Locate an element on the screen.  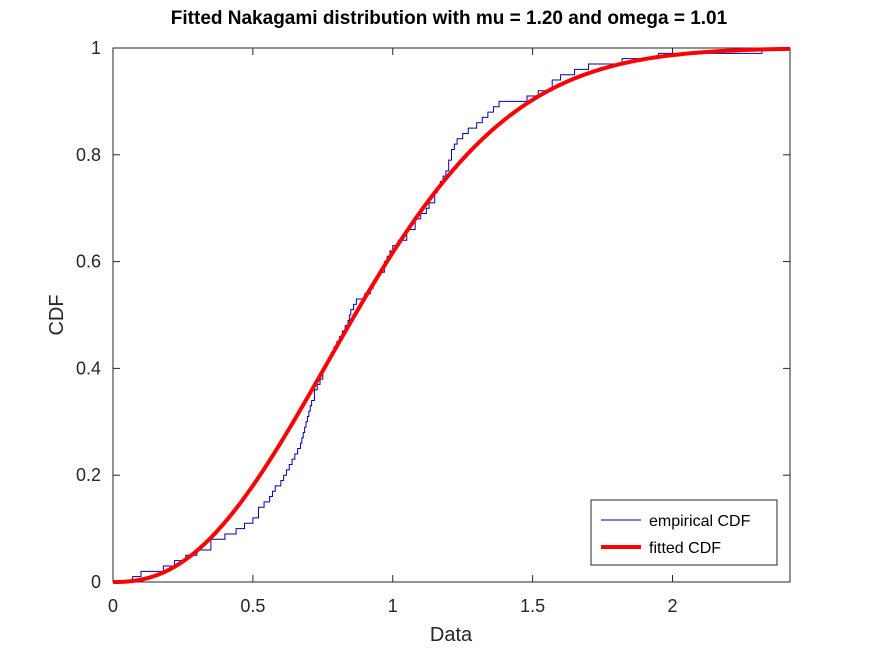
x-tick-label: 0.5 is located at coordinates (252, 606).